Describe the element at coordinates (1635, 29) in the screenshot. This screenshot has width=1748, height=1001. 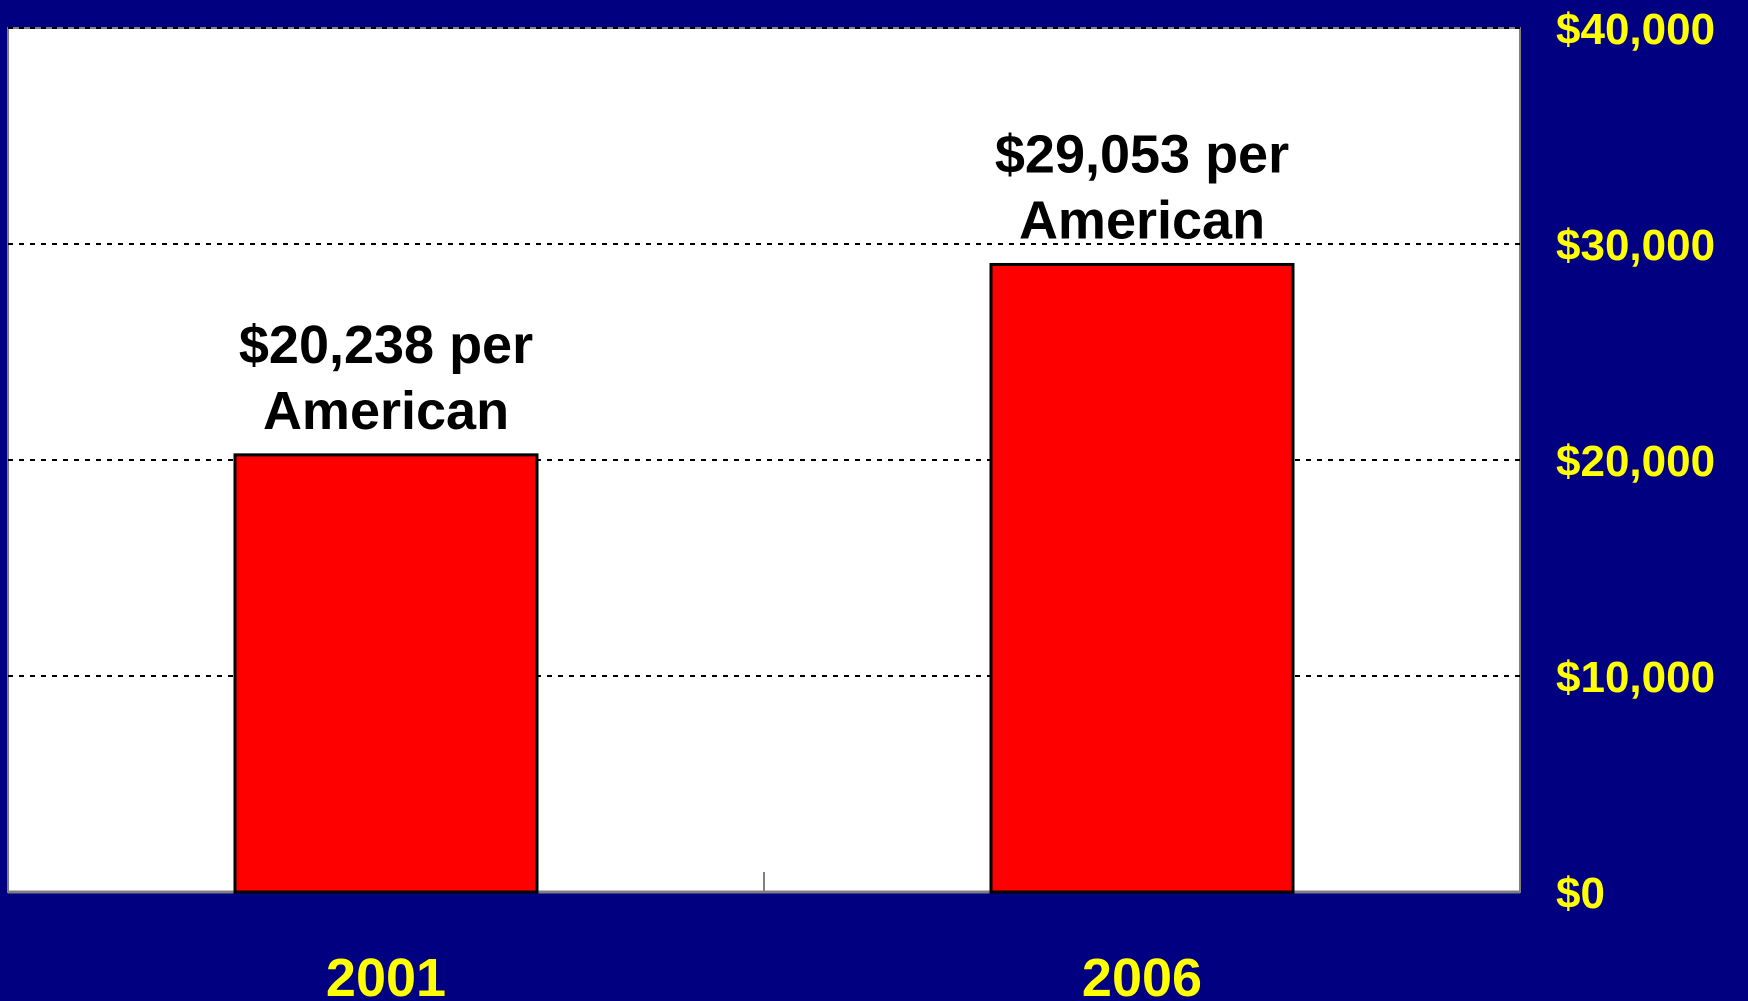
I see `y-tick-label-40000: $40,000` at that location.